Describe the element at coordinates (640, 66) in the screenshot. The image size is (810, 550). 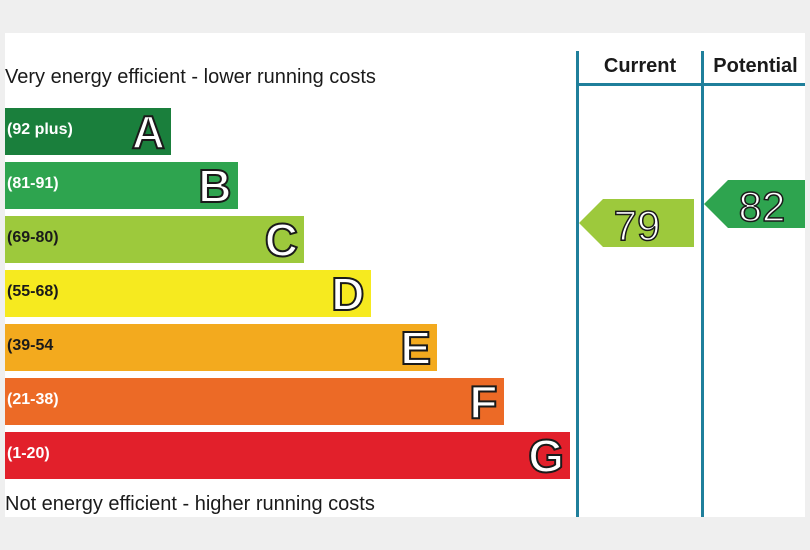
I see `current-column-header: Current` at that location.